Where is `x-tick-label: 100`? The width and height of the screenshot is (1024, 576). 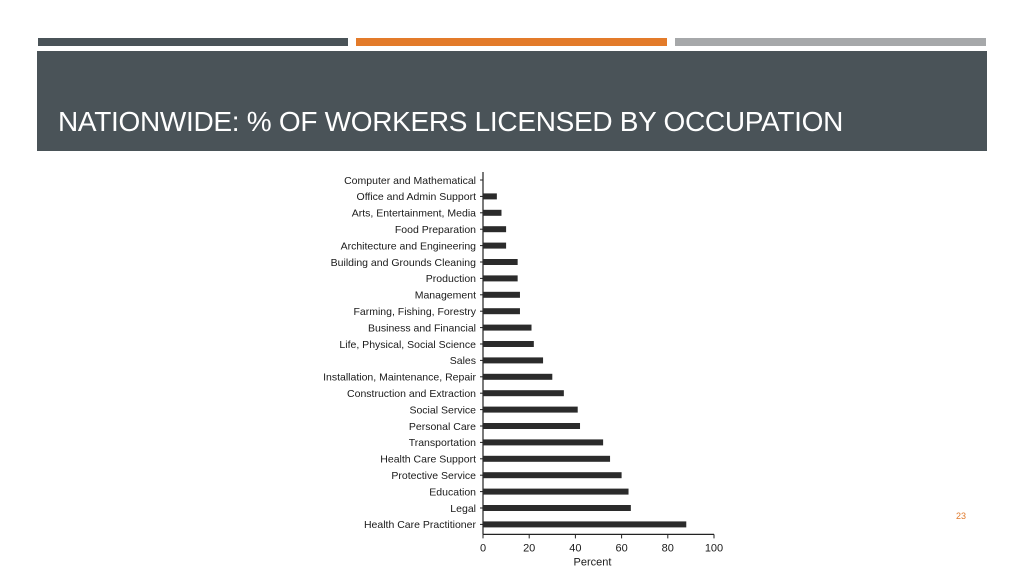 x-tick-label: 100 is located at coordinates (714, 548).